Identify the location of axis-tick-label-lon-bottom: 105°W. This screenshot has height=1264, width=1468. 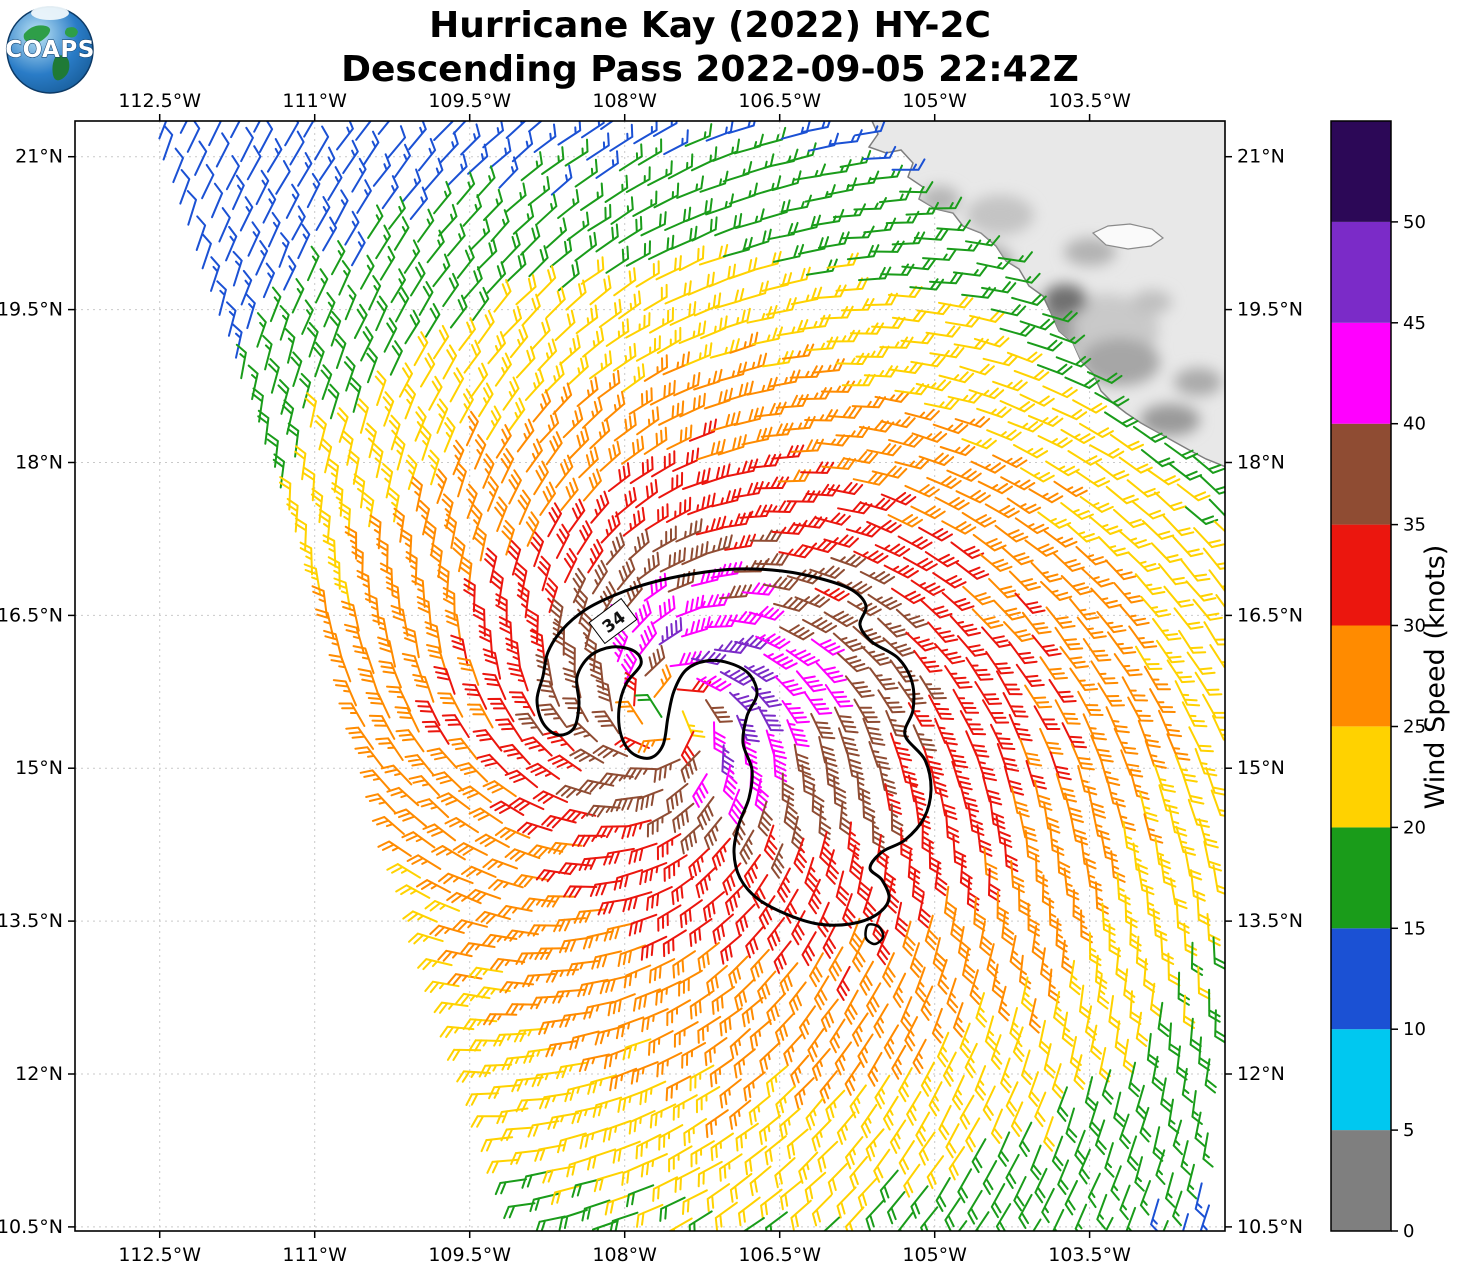
(934, 1254).